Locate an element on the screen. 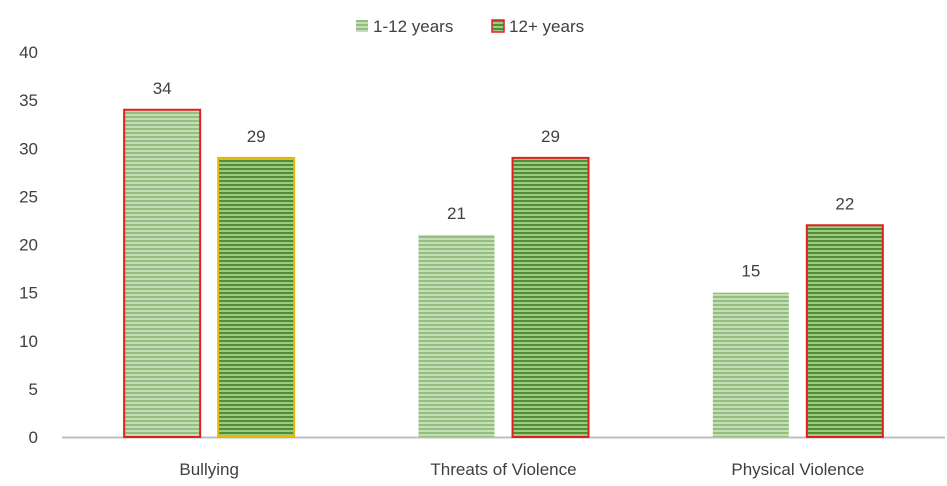 This screenshot has width=947, height=486. y-tick-label: 20 is located at coordinates (28, 245).